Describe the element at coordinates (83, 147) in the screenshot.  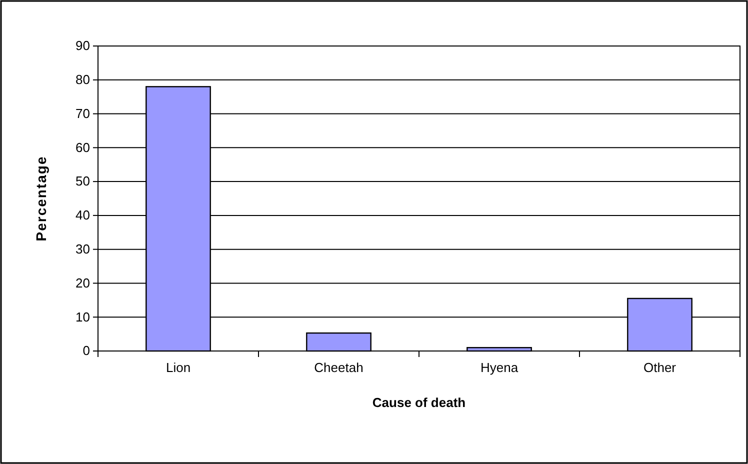
I see `y-tick-label: 60` at that location.